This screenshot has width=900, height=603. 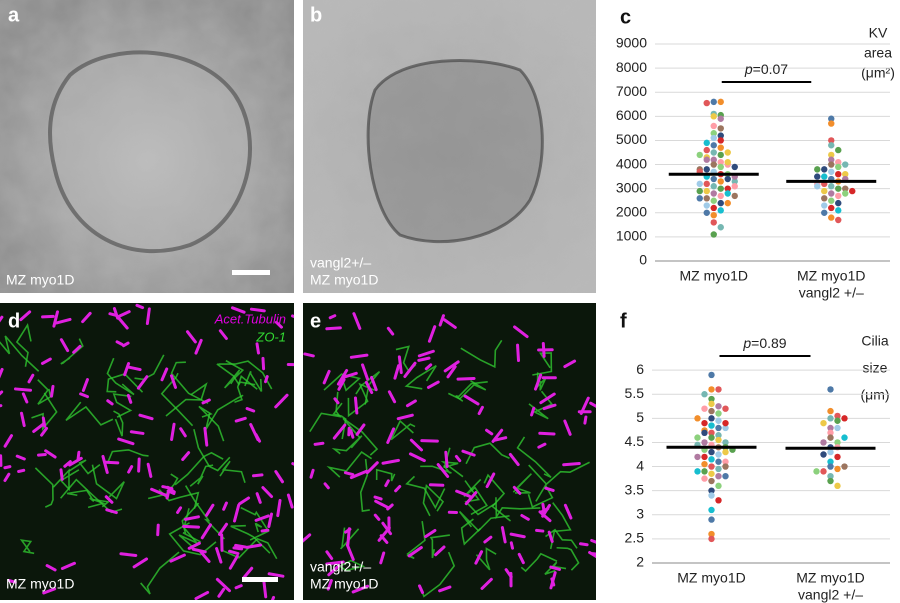 I want to click on y-tick-label: 5000, so click(x=631, y=139).